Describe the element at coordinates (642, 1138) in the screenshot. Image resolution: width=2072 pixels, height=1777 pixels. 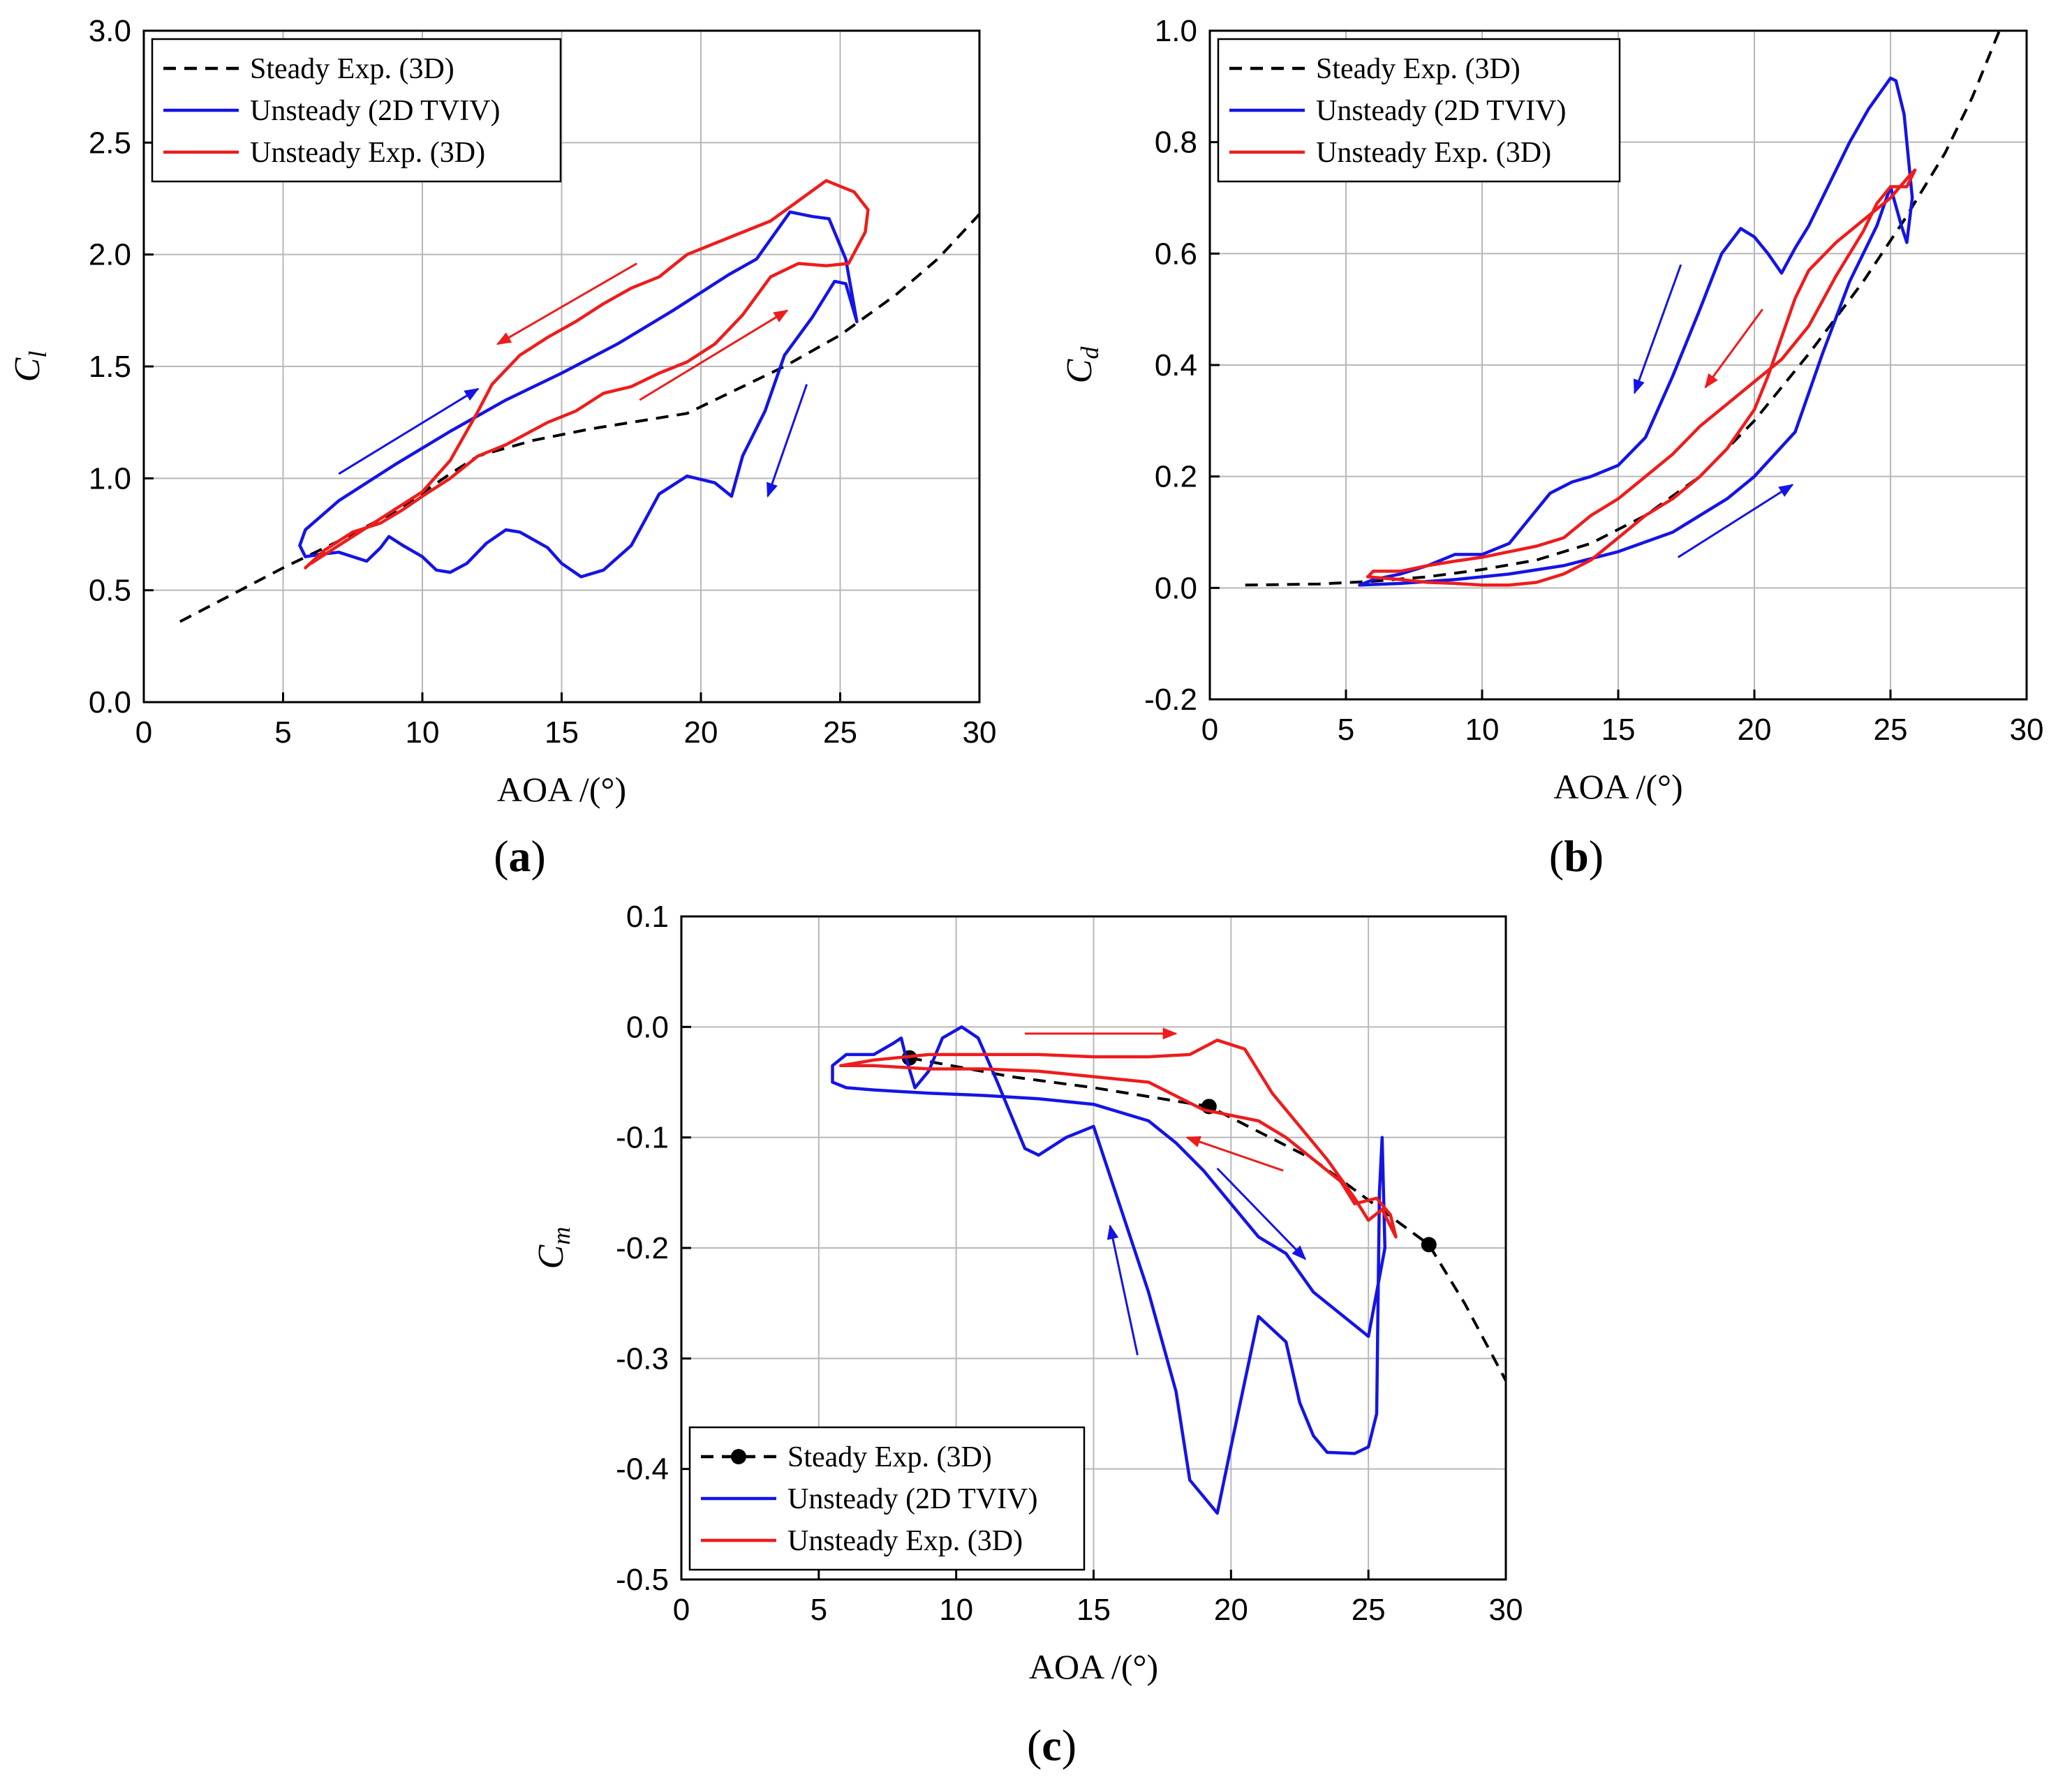
I see `panel-c-ytick-label: -0.1` at that location.